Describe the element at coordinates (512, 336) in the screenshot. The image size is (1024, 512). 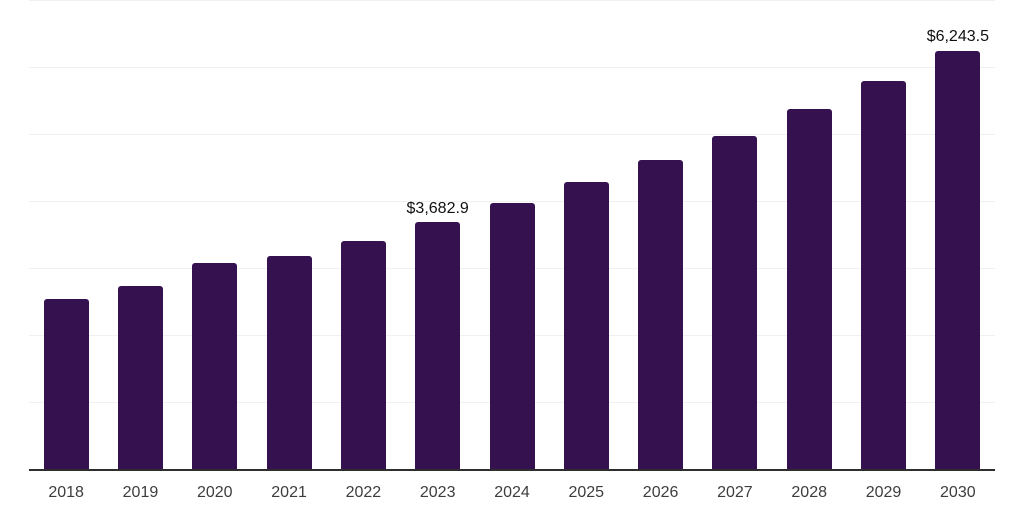
I see `bar-2024` at that location.